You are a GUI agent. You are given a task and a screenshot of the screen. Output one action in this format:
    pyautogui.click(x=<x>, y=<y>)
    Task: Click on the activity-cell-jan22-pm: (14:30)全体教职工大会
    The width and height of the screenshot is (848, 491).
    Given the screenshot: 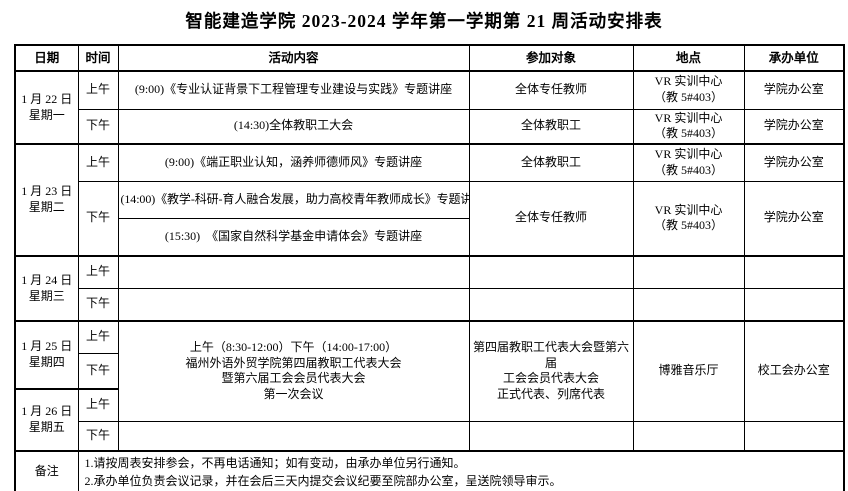 What is the action you would take?
    pyautogui.click(x=293, y=126)
    